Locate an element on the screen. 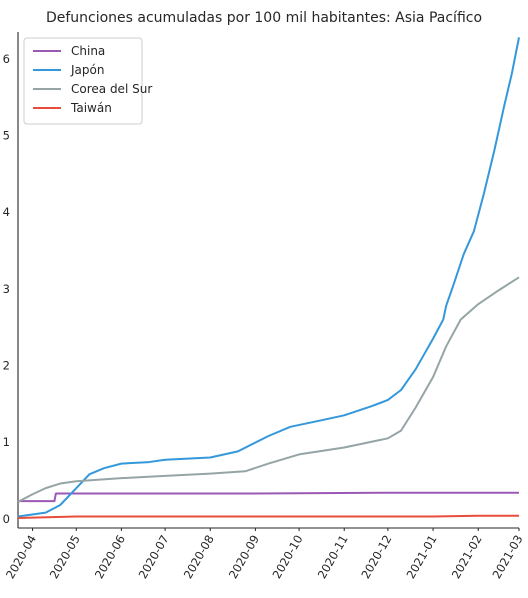 The image size is (528, 598). series-line-taiw-n is located at coordinates (268, 517).